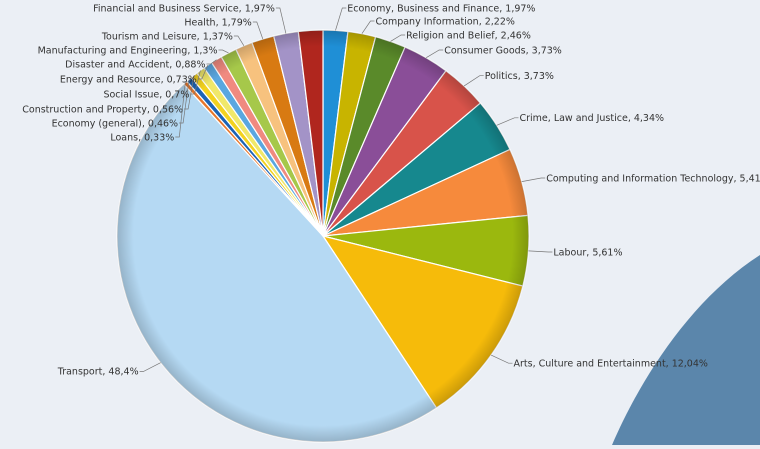 This screenshot has width=760, height=449. I want to click on slice-label: Labour, 5,61%, so click(587, 252).